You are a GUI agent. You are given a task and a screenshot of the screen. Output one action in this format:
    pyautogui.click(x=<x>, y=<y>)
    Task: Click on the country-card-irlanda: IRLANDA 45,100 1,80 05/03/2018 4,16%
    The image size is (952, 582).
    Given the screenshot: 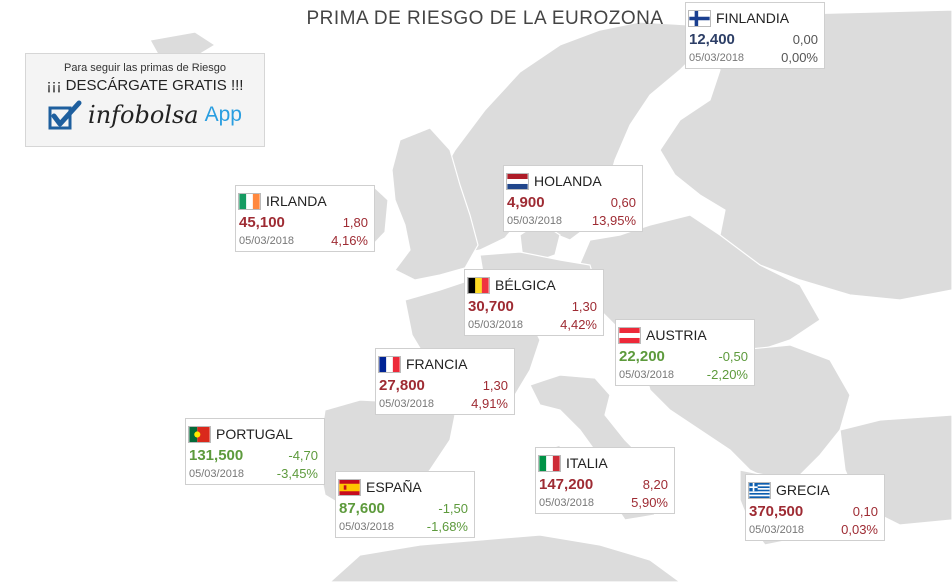 What is the action you would take?
    pyautogui.click(x=305, y=218)
    